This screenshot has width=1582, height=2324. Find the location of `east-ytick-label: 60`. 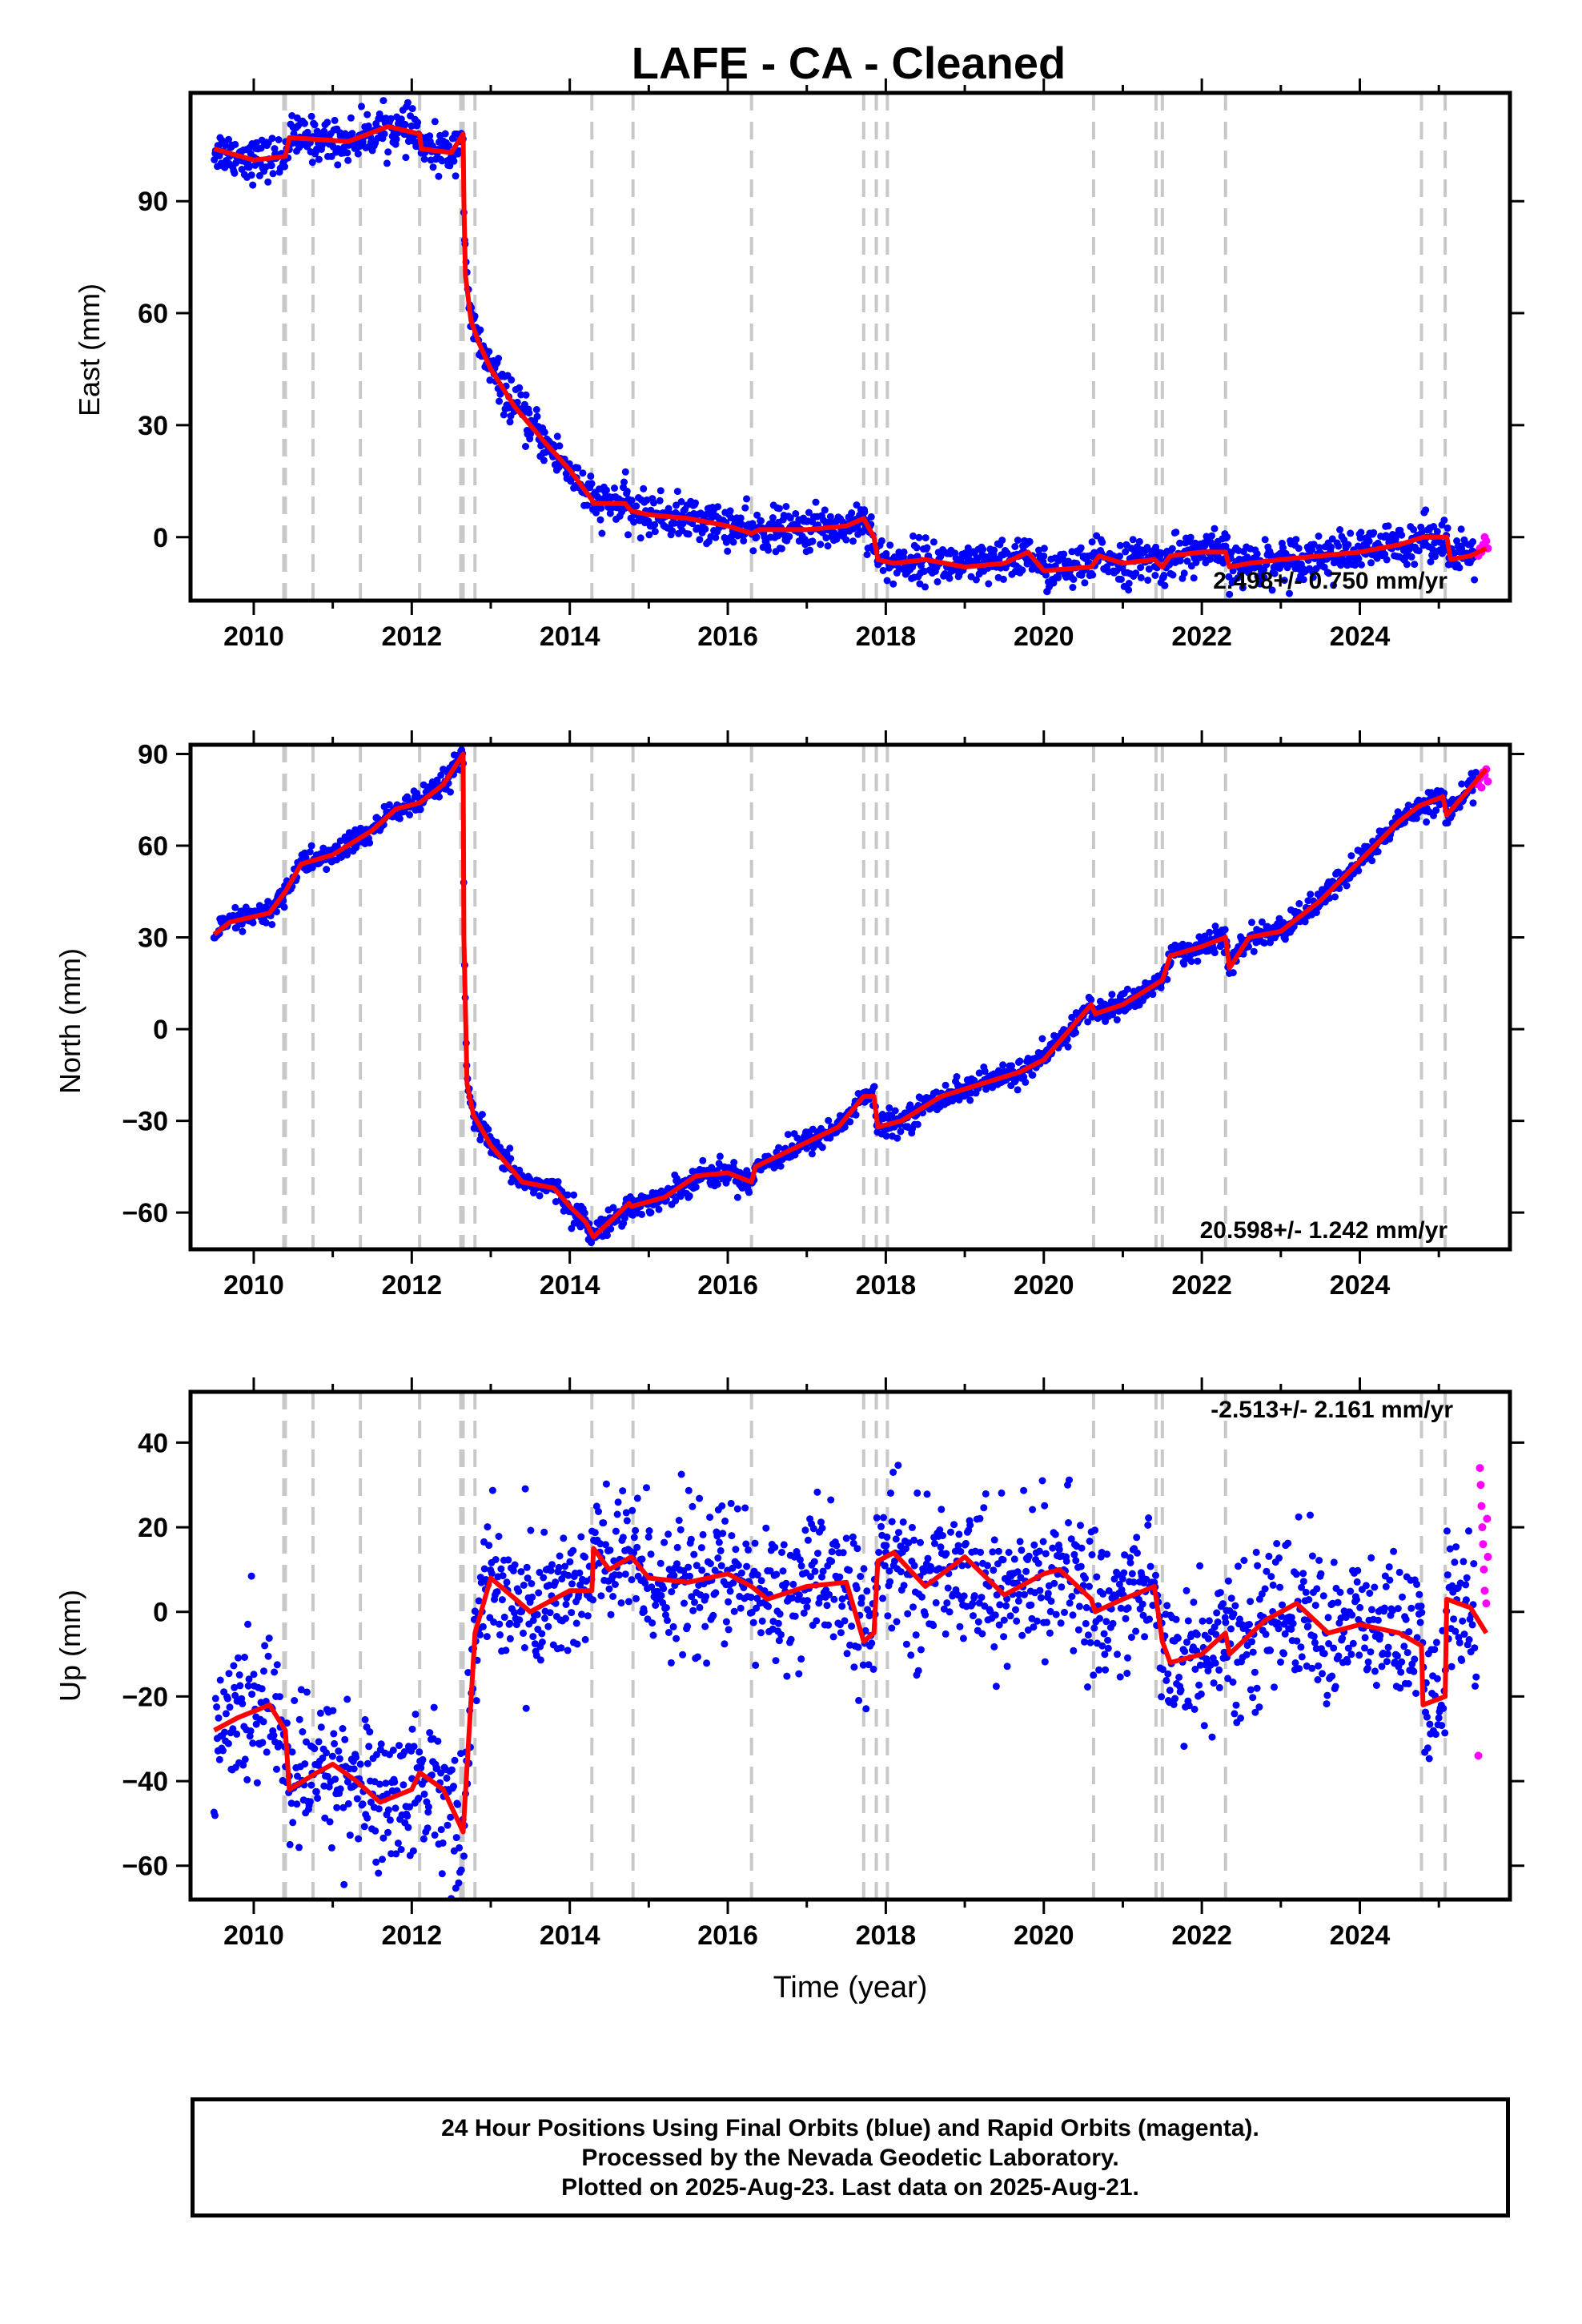

east-ytick-label: 60 is located at coordinates (153, 314).